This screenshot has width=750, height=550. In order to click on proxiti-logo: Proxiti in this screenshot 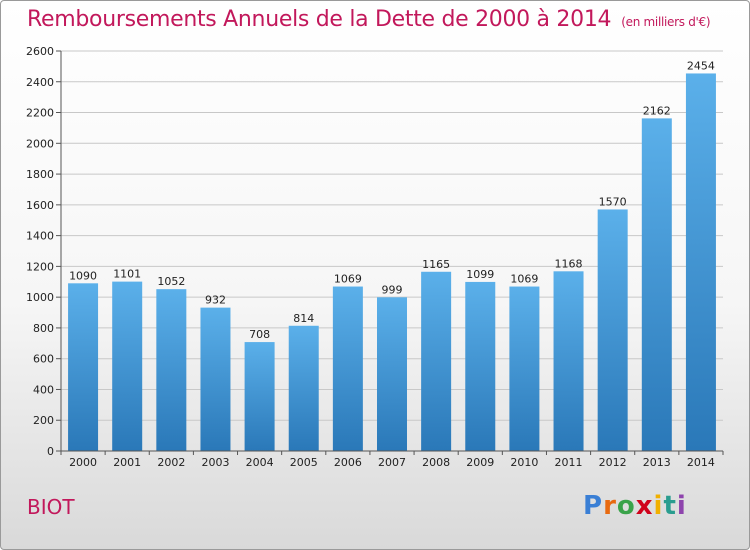, I will do `click(635, 506)`.